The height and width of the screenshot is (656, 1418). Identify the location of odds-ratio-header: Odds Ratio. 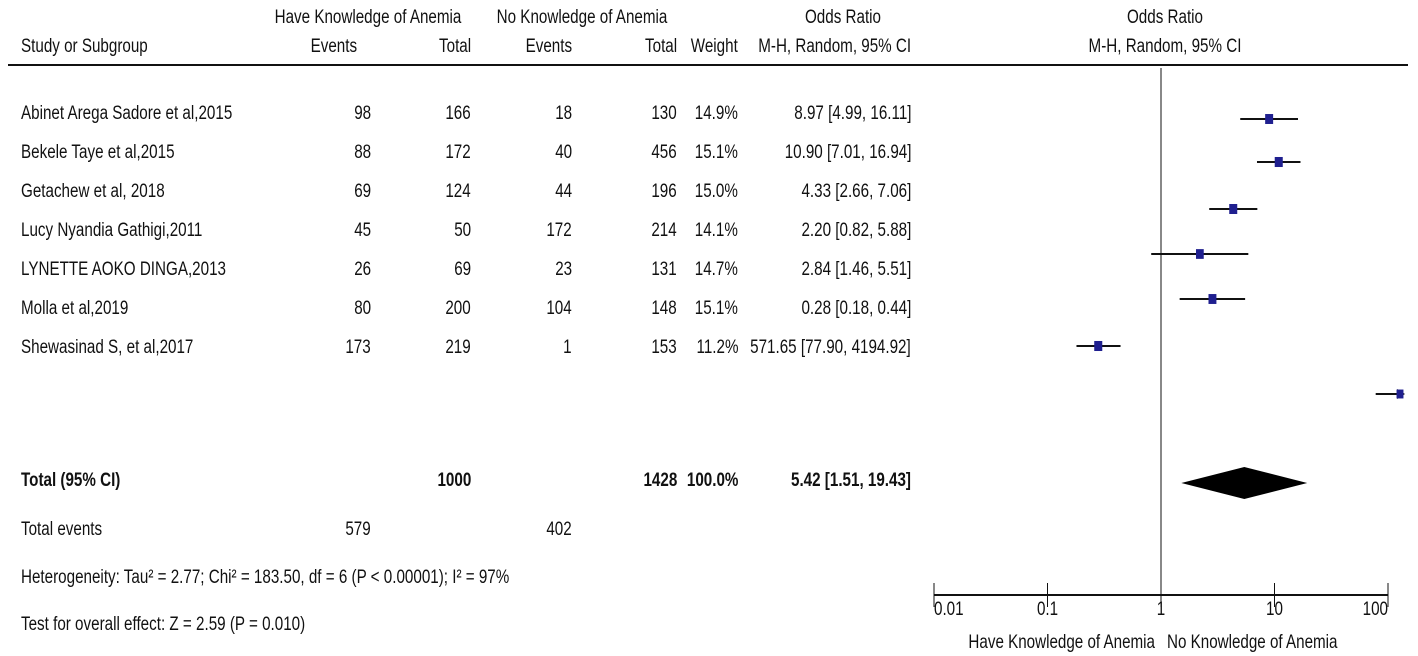
(843, 17).